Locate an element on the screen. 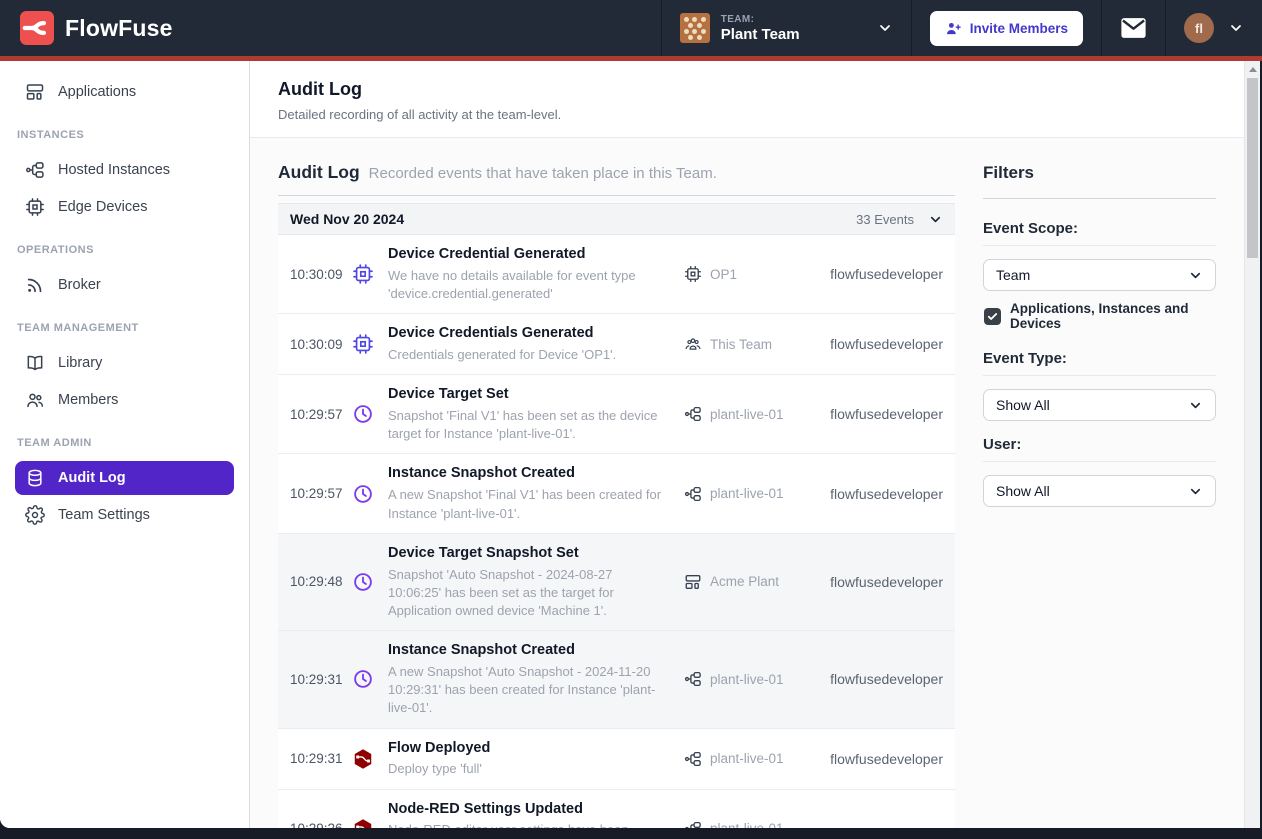 Image resolution: width=1262 pixels, height=839 pixels. event-description: Credentials generated for Device 'OP1'. is located at coordinates (502, 355).